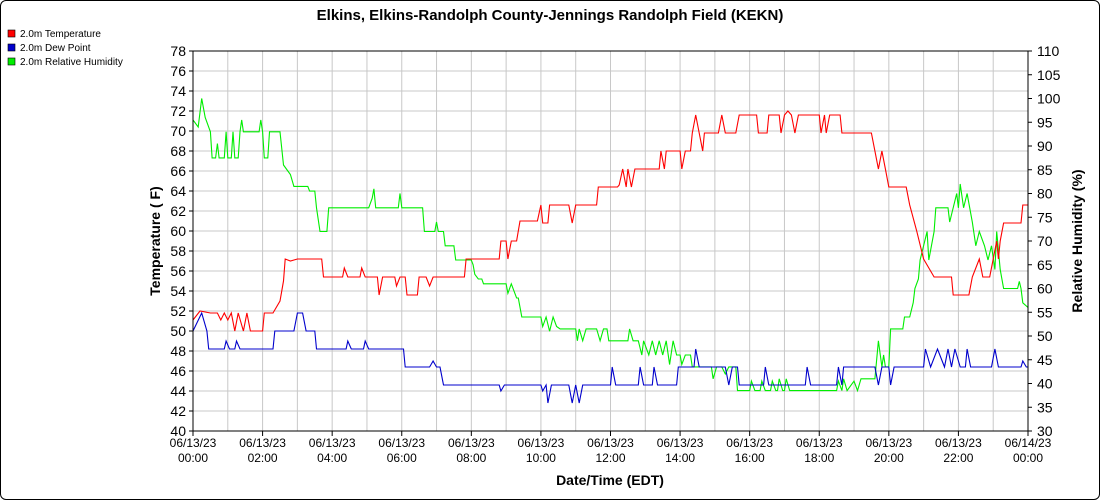  What do you see at coordinates (1045, 360) in the screenshot?
I see `y2-tick-label: 45` at bounding box center [1045, 360].